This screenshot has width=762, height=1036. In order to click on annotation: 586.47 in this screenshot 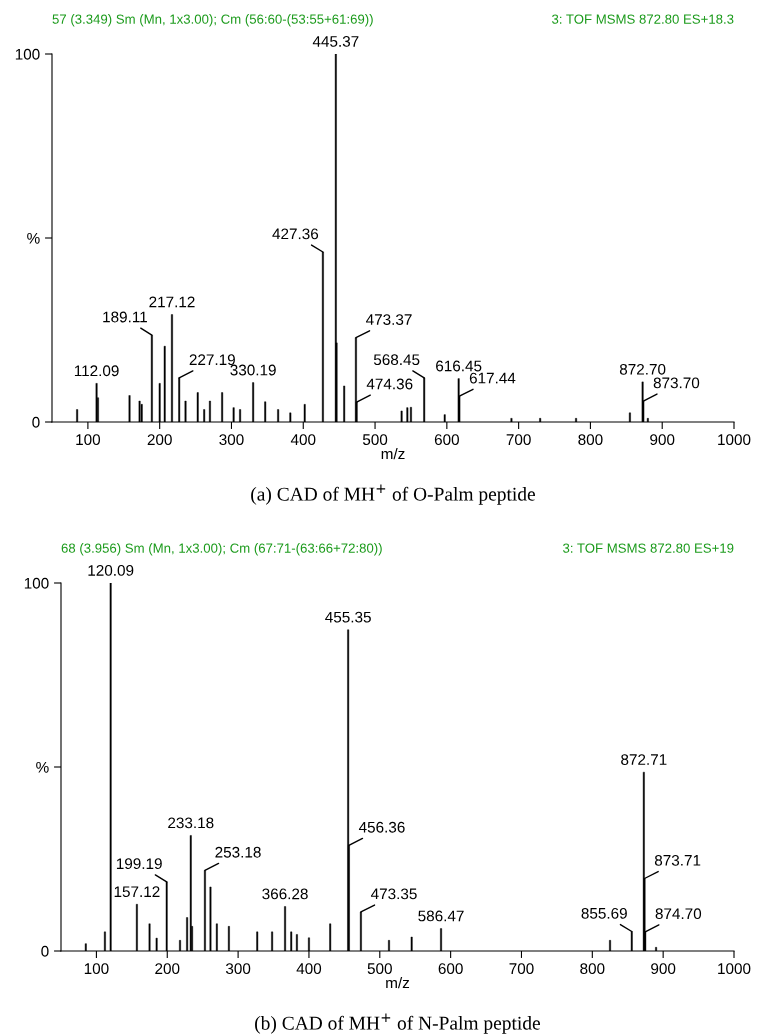, I will do `click(441, 916)`.